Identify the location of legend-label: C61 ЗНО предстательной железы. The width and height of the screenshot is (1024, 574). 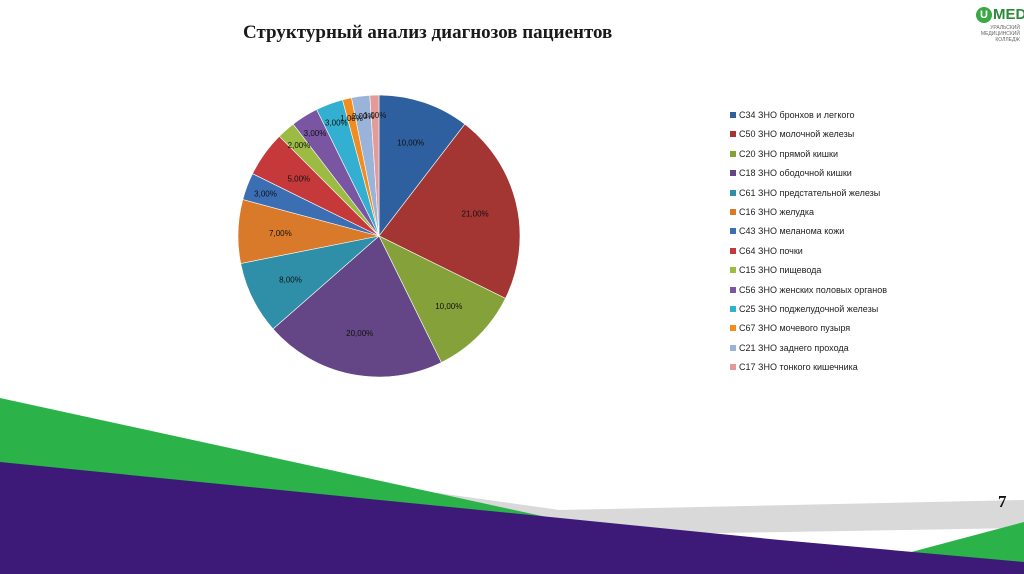
(810, 192).